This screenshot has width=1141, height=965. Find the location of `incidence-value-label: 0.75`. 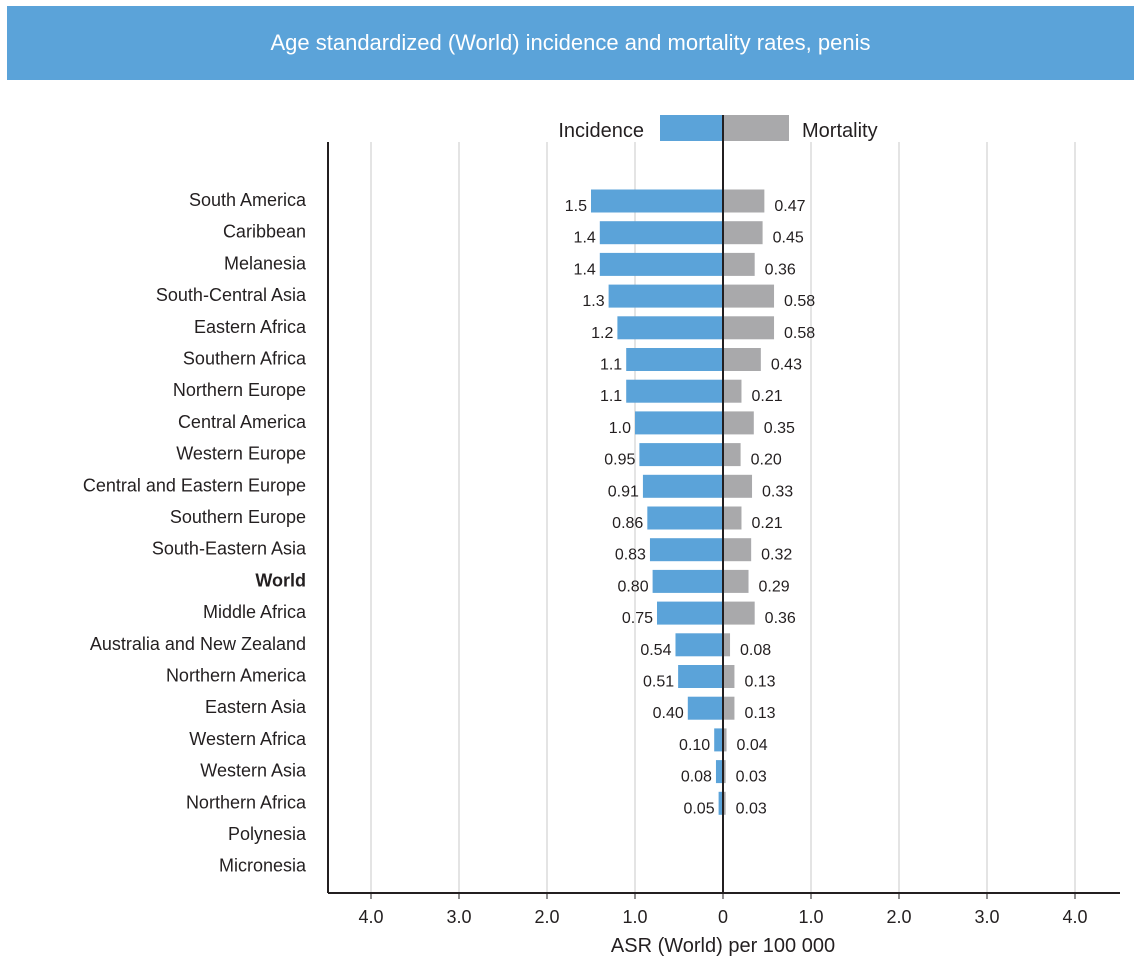

incidence-value-label: 0.75 is located at coordinates (637, 618).